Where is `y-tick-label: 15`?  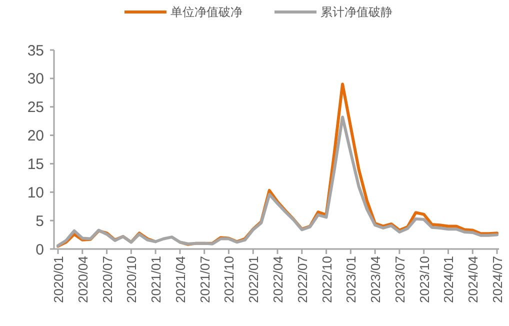
y-tick-label: 15 is located at coordinates (35, 164).